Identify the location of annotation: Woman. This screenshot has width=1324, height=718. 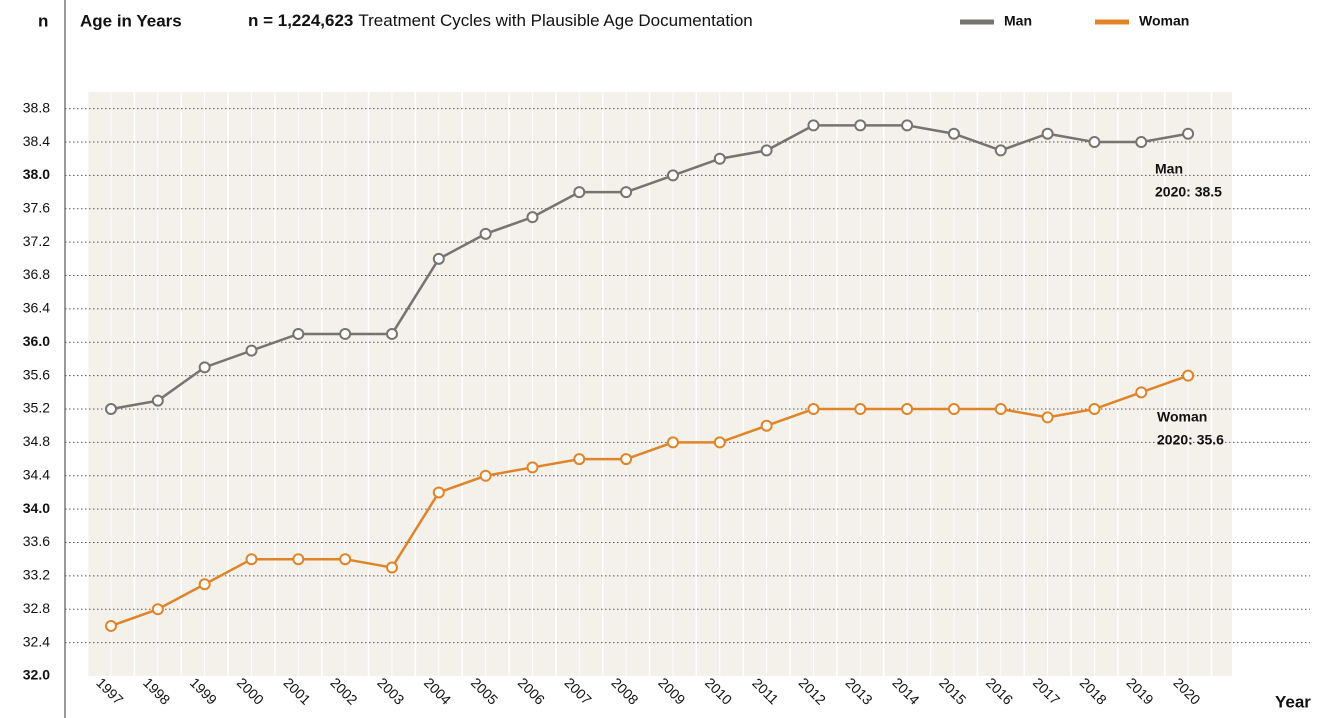
(1182, 417).